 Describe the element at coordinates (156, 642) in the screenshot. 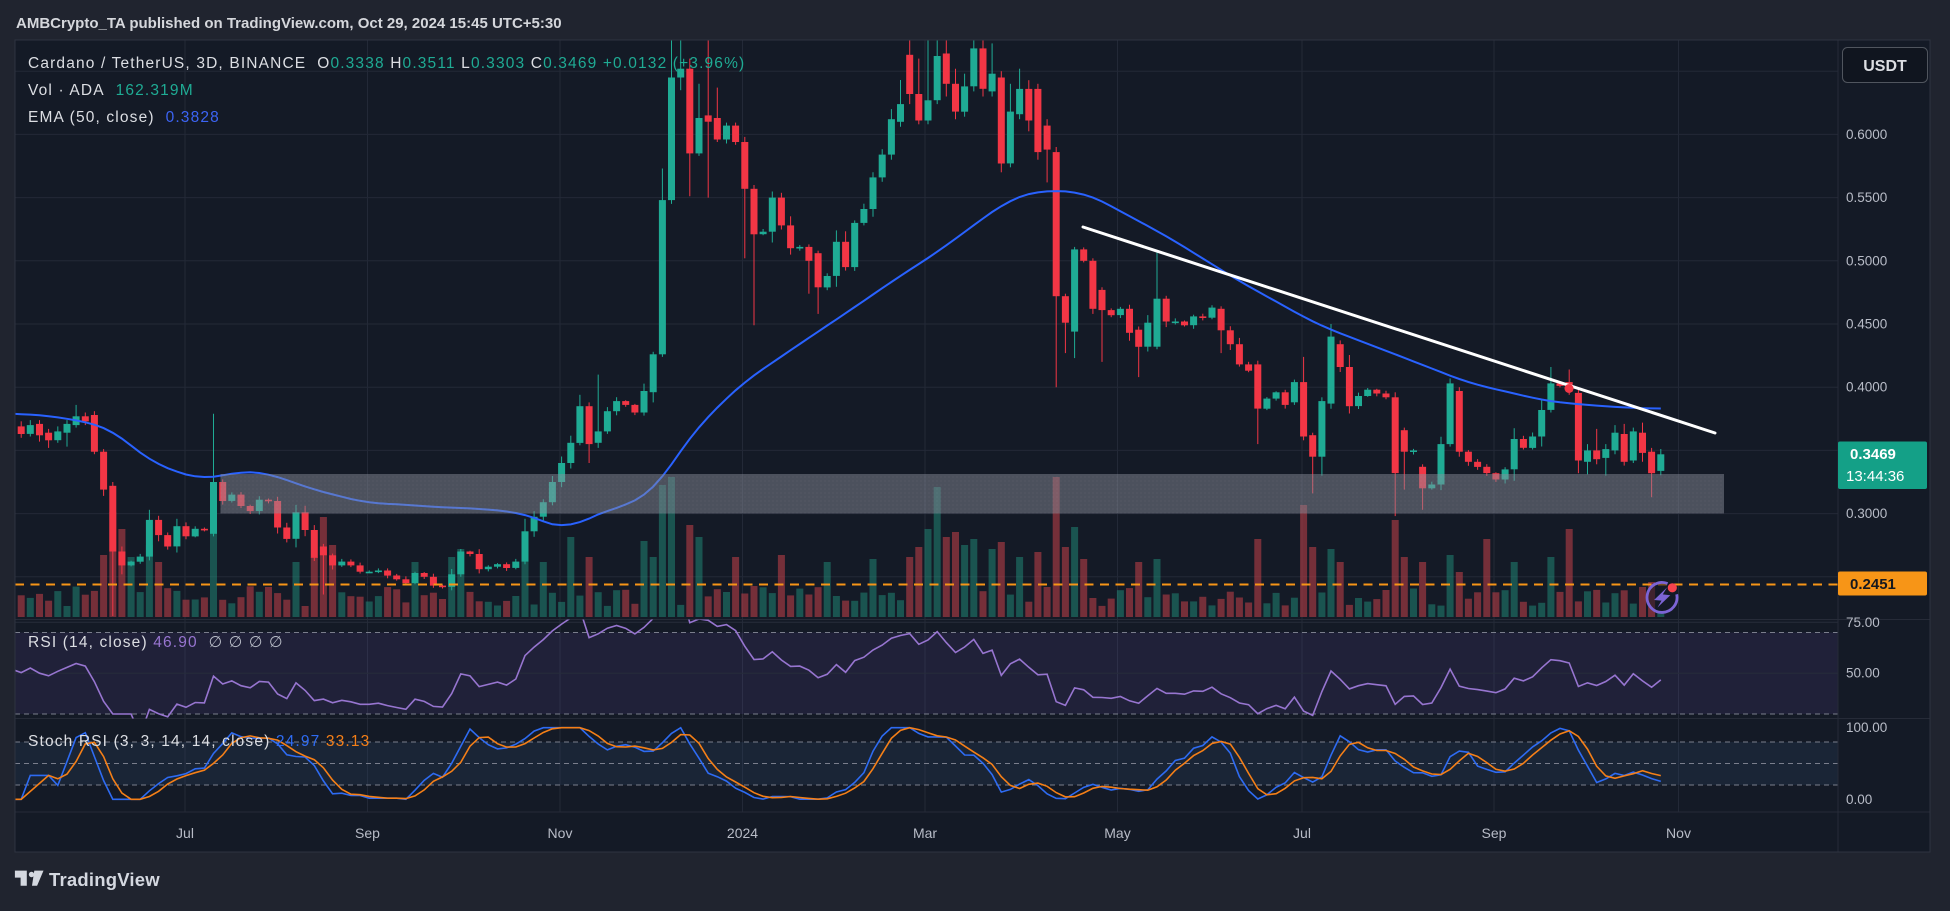

I see `svg-text: RSI (14, close) 46.90 ∅ ∅ ∅ ∅` at that location.